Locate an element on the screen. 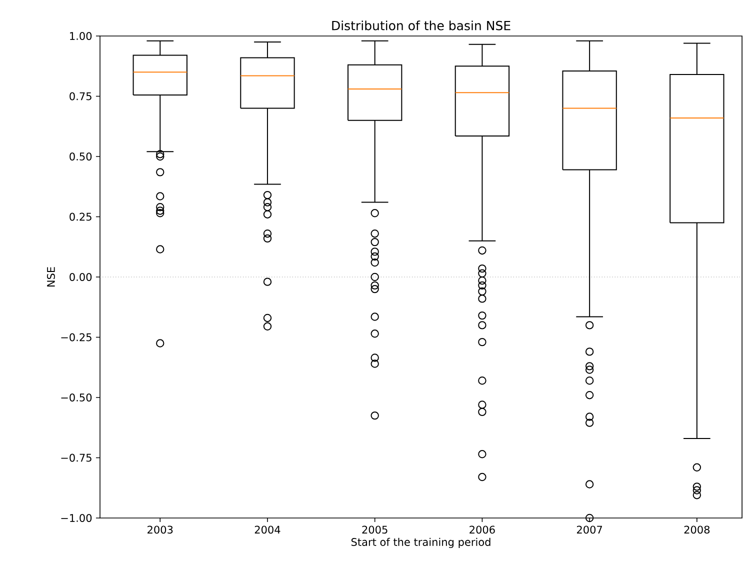 The image size is (743, 576). x-tick-label: 2008 is located at coordinates (697, 530).